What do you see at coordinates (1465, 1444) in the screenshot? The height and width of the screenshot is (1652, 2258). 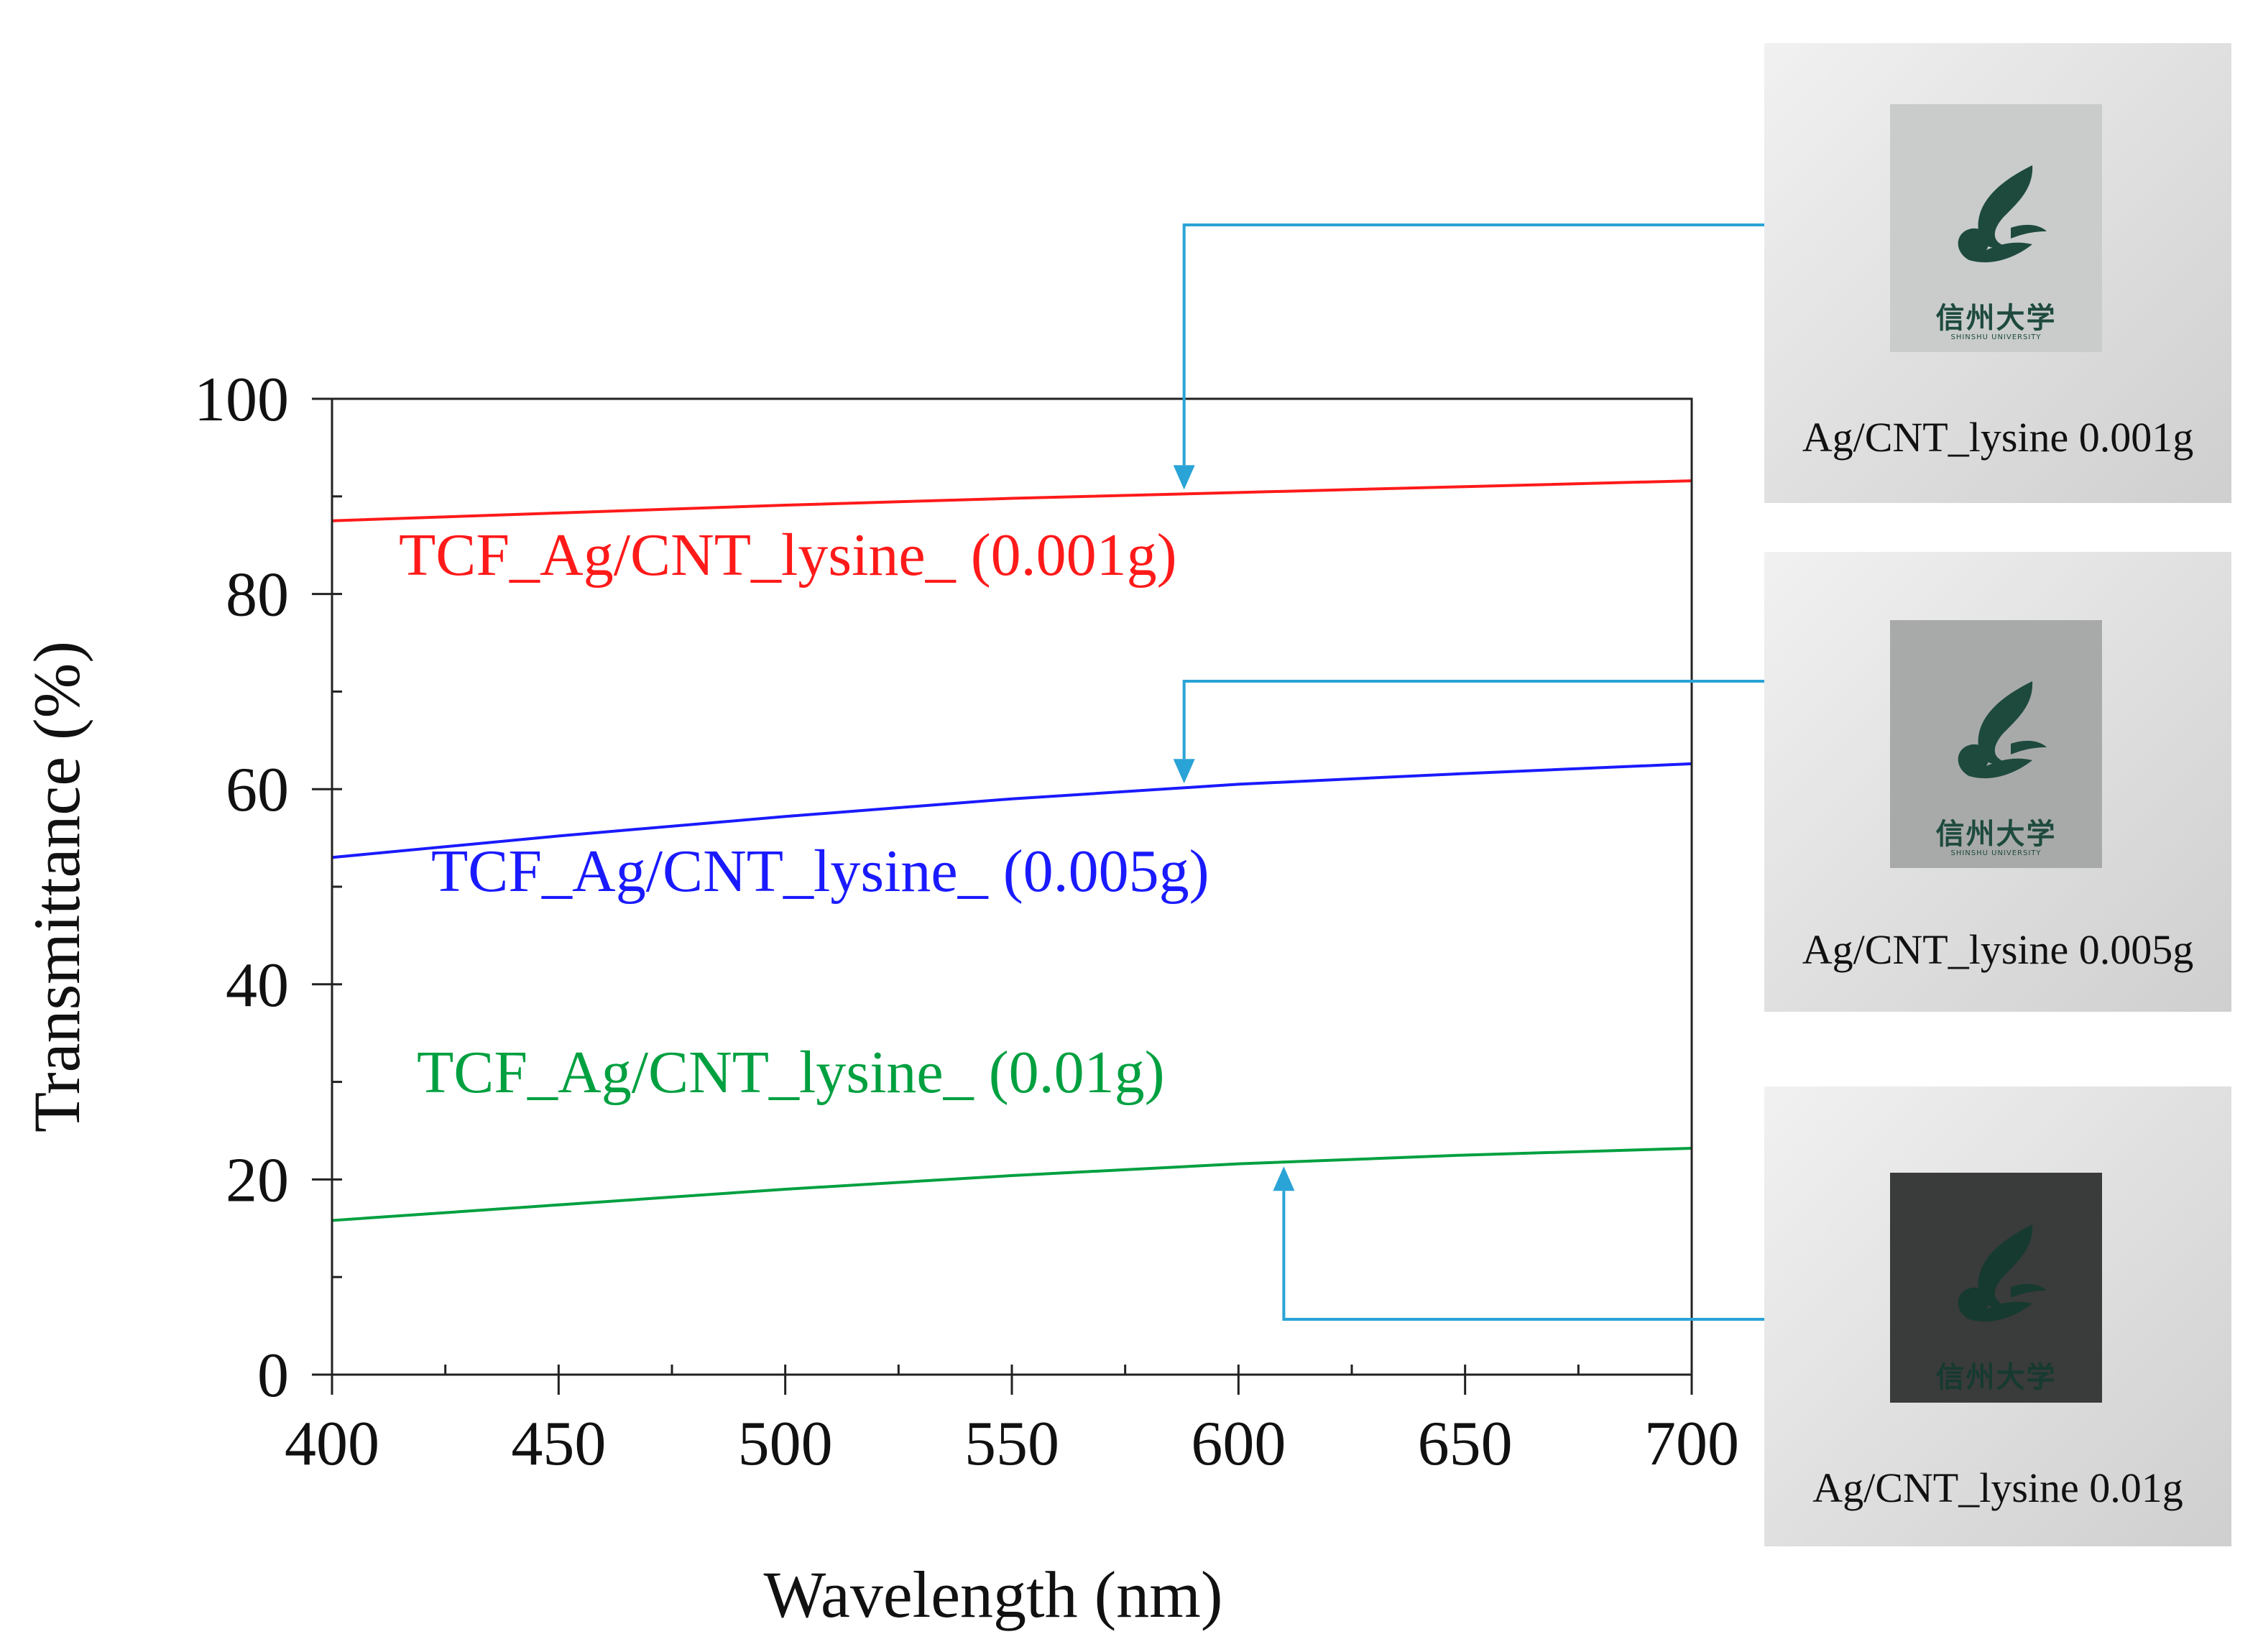 I see `x-tick-label: 650` at bounding box center [1465, 1444].